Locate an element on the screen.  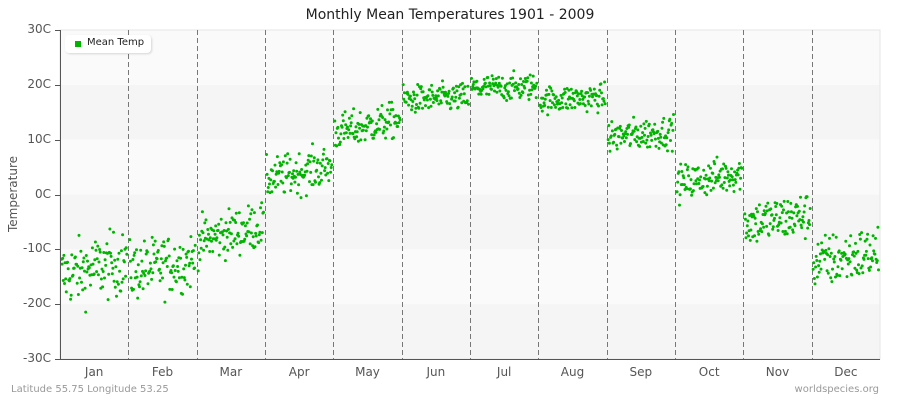
legend-swatch-icon is located at coordinates (78, 44).